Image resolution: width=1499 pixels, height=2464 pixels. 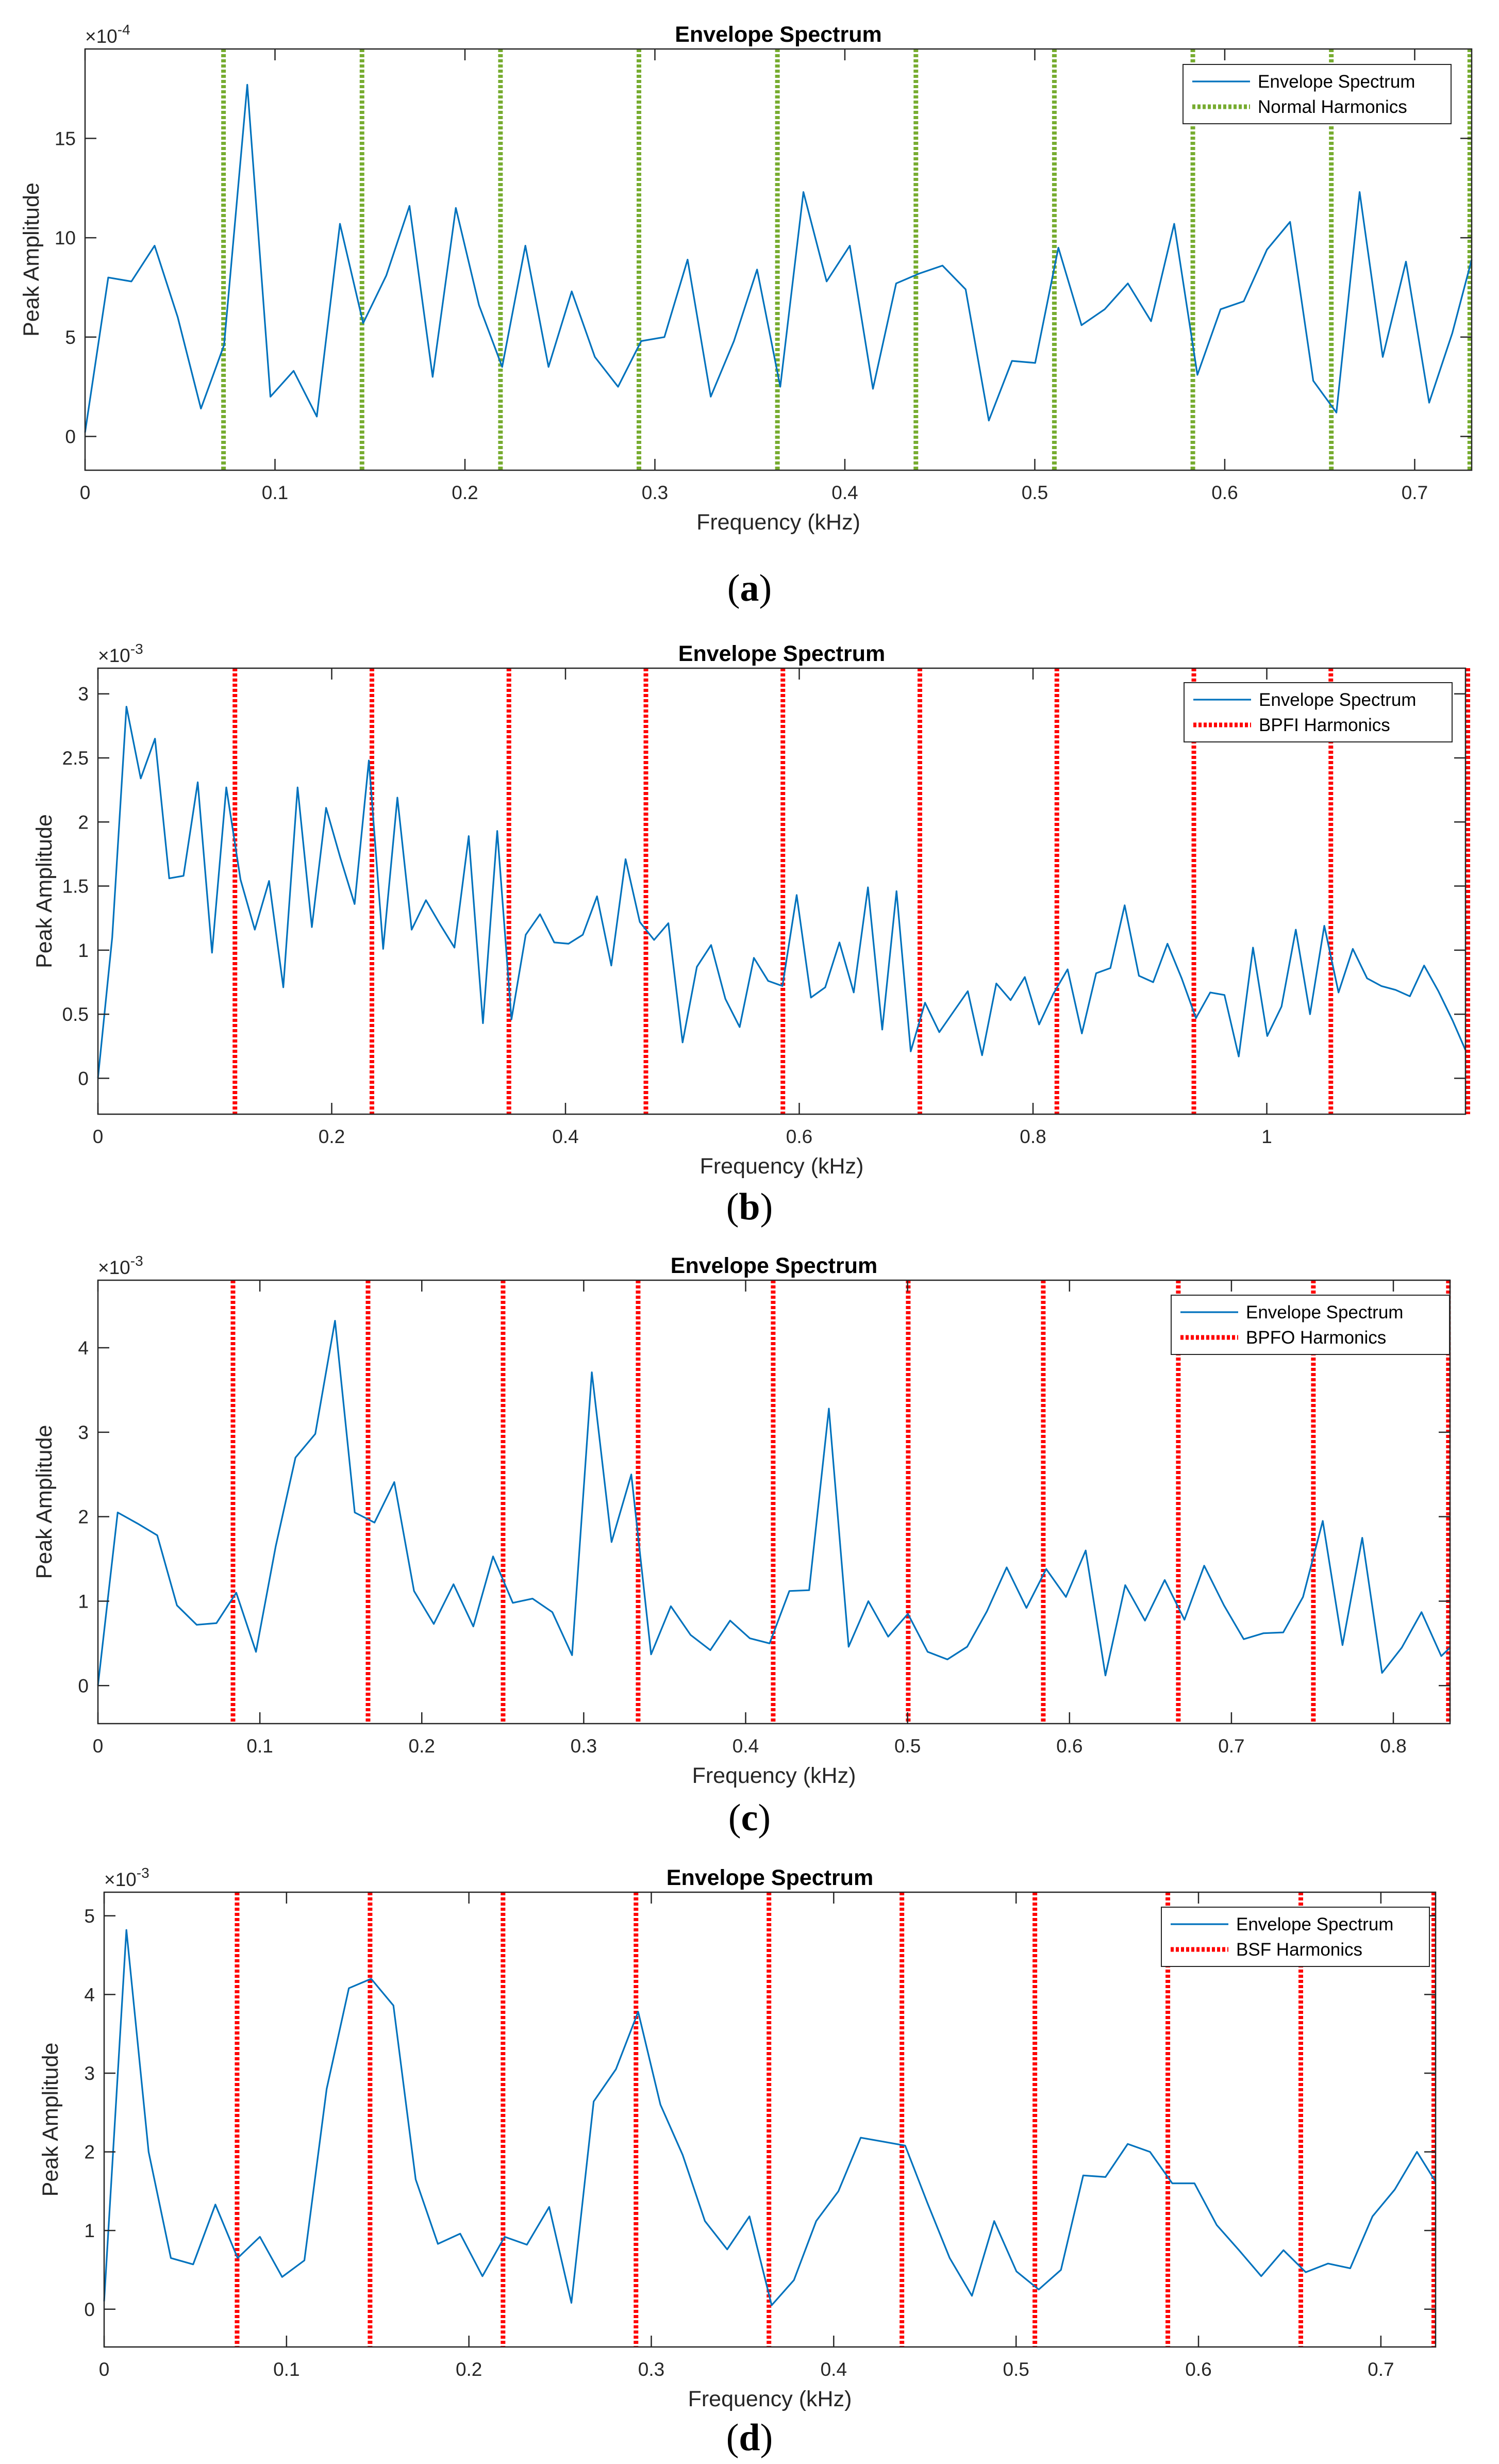 I want to click on legend: Envelope Spectrum BPFI Harmonics, so click(x=1318, y=712).